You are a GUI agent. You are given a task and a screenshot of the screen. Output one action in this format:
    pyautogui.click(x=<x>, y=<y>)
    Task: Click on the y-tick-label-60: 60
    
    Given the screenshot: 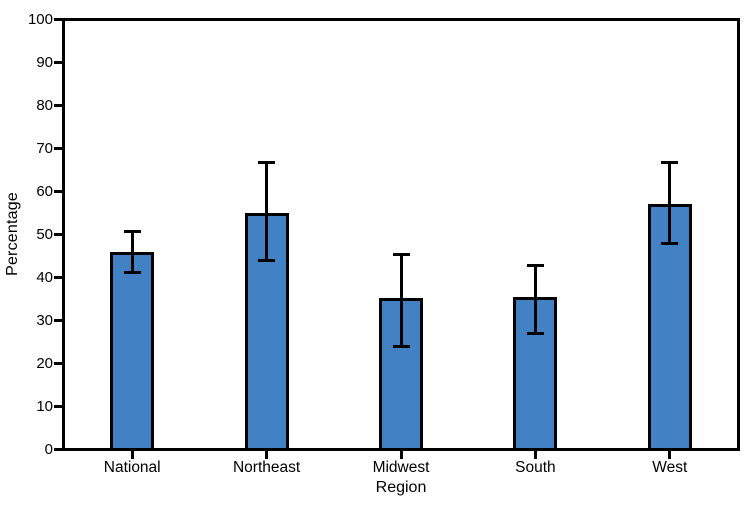 What is the action you would take?
    pyautogui.click(x=44, y=191)
    